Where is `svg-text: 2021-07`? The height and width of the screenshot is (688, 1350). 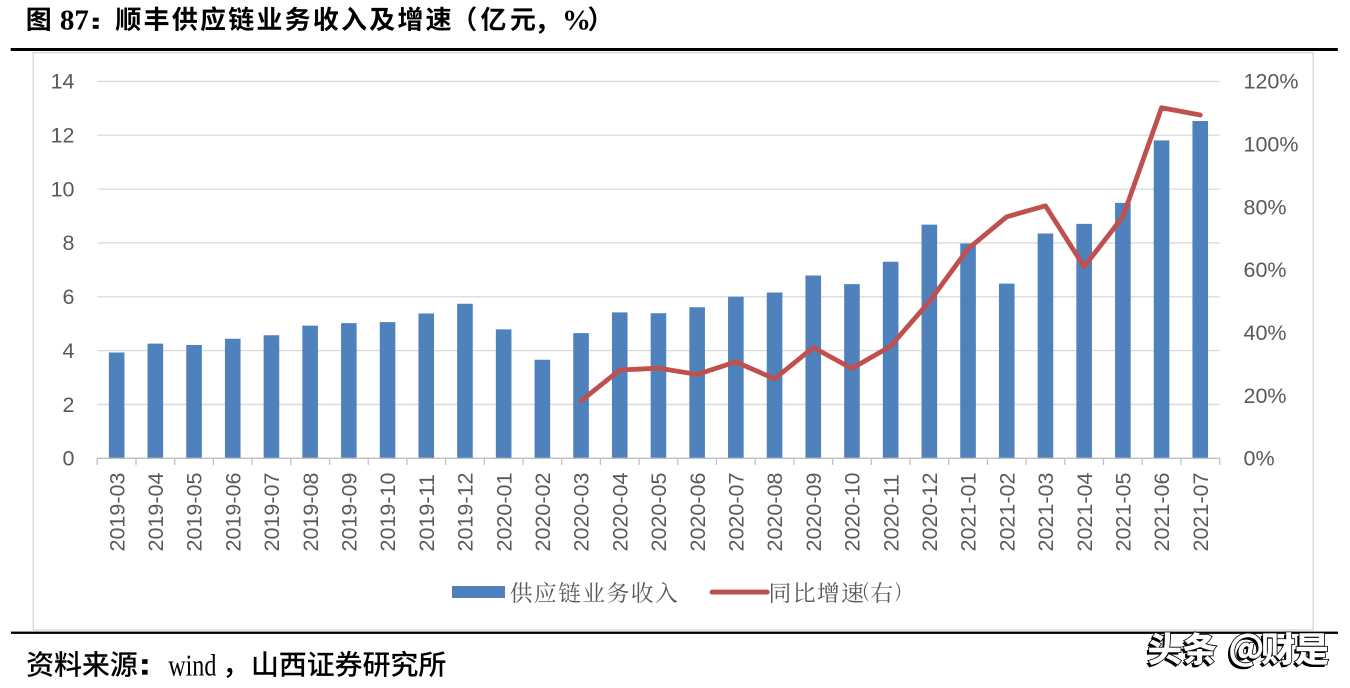 svg-text: 2021-07 is located at coordinates (1201, 512).